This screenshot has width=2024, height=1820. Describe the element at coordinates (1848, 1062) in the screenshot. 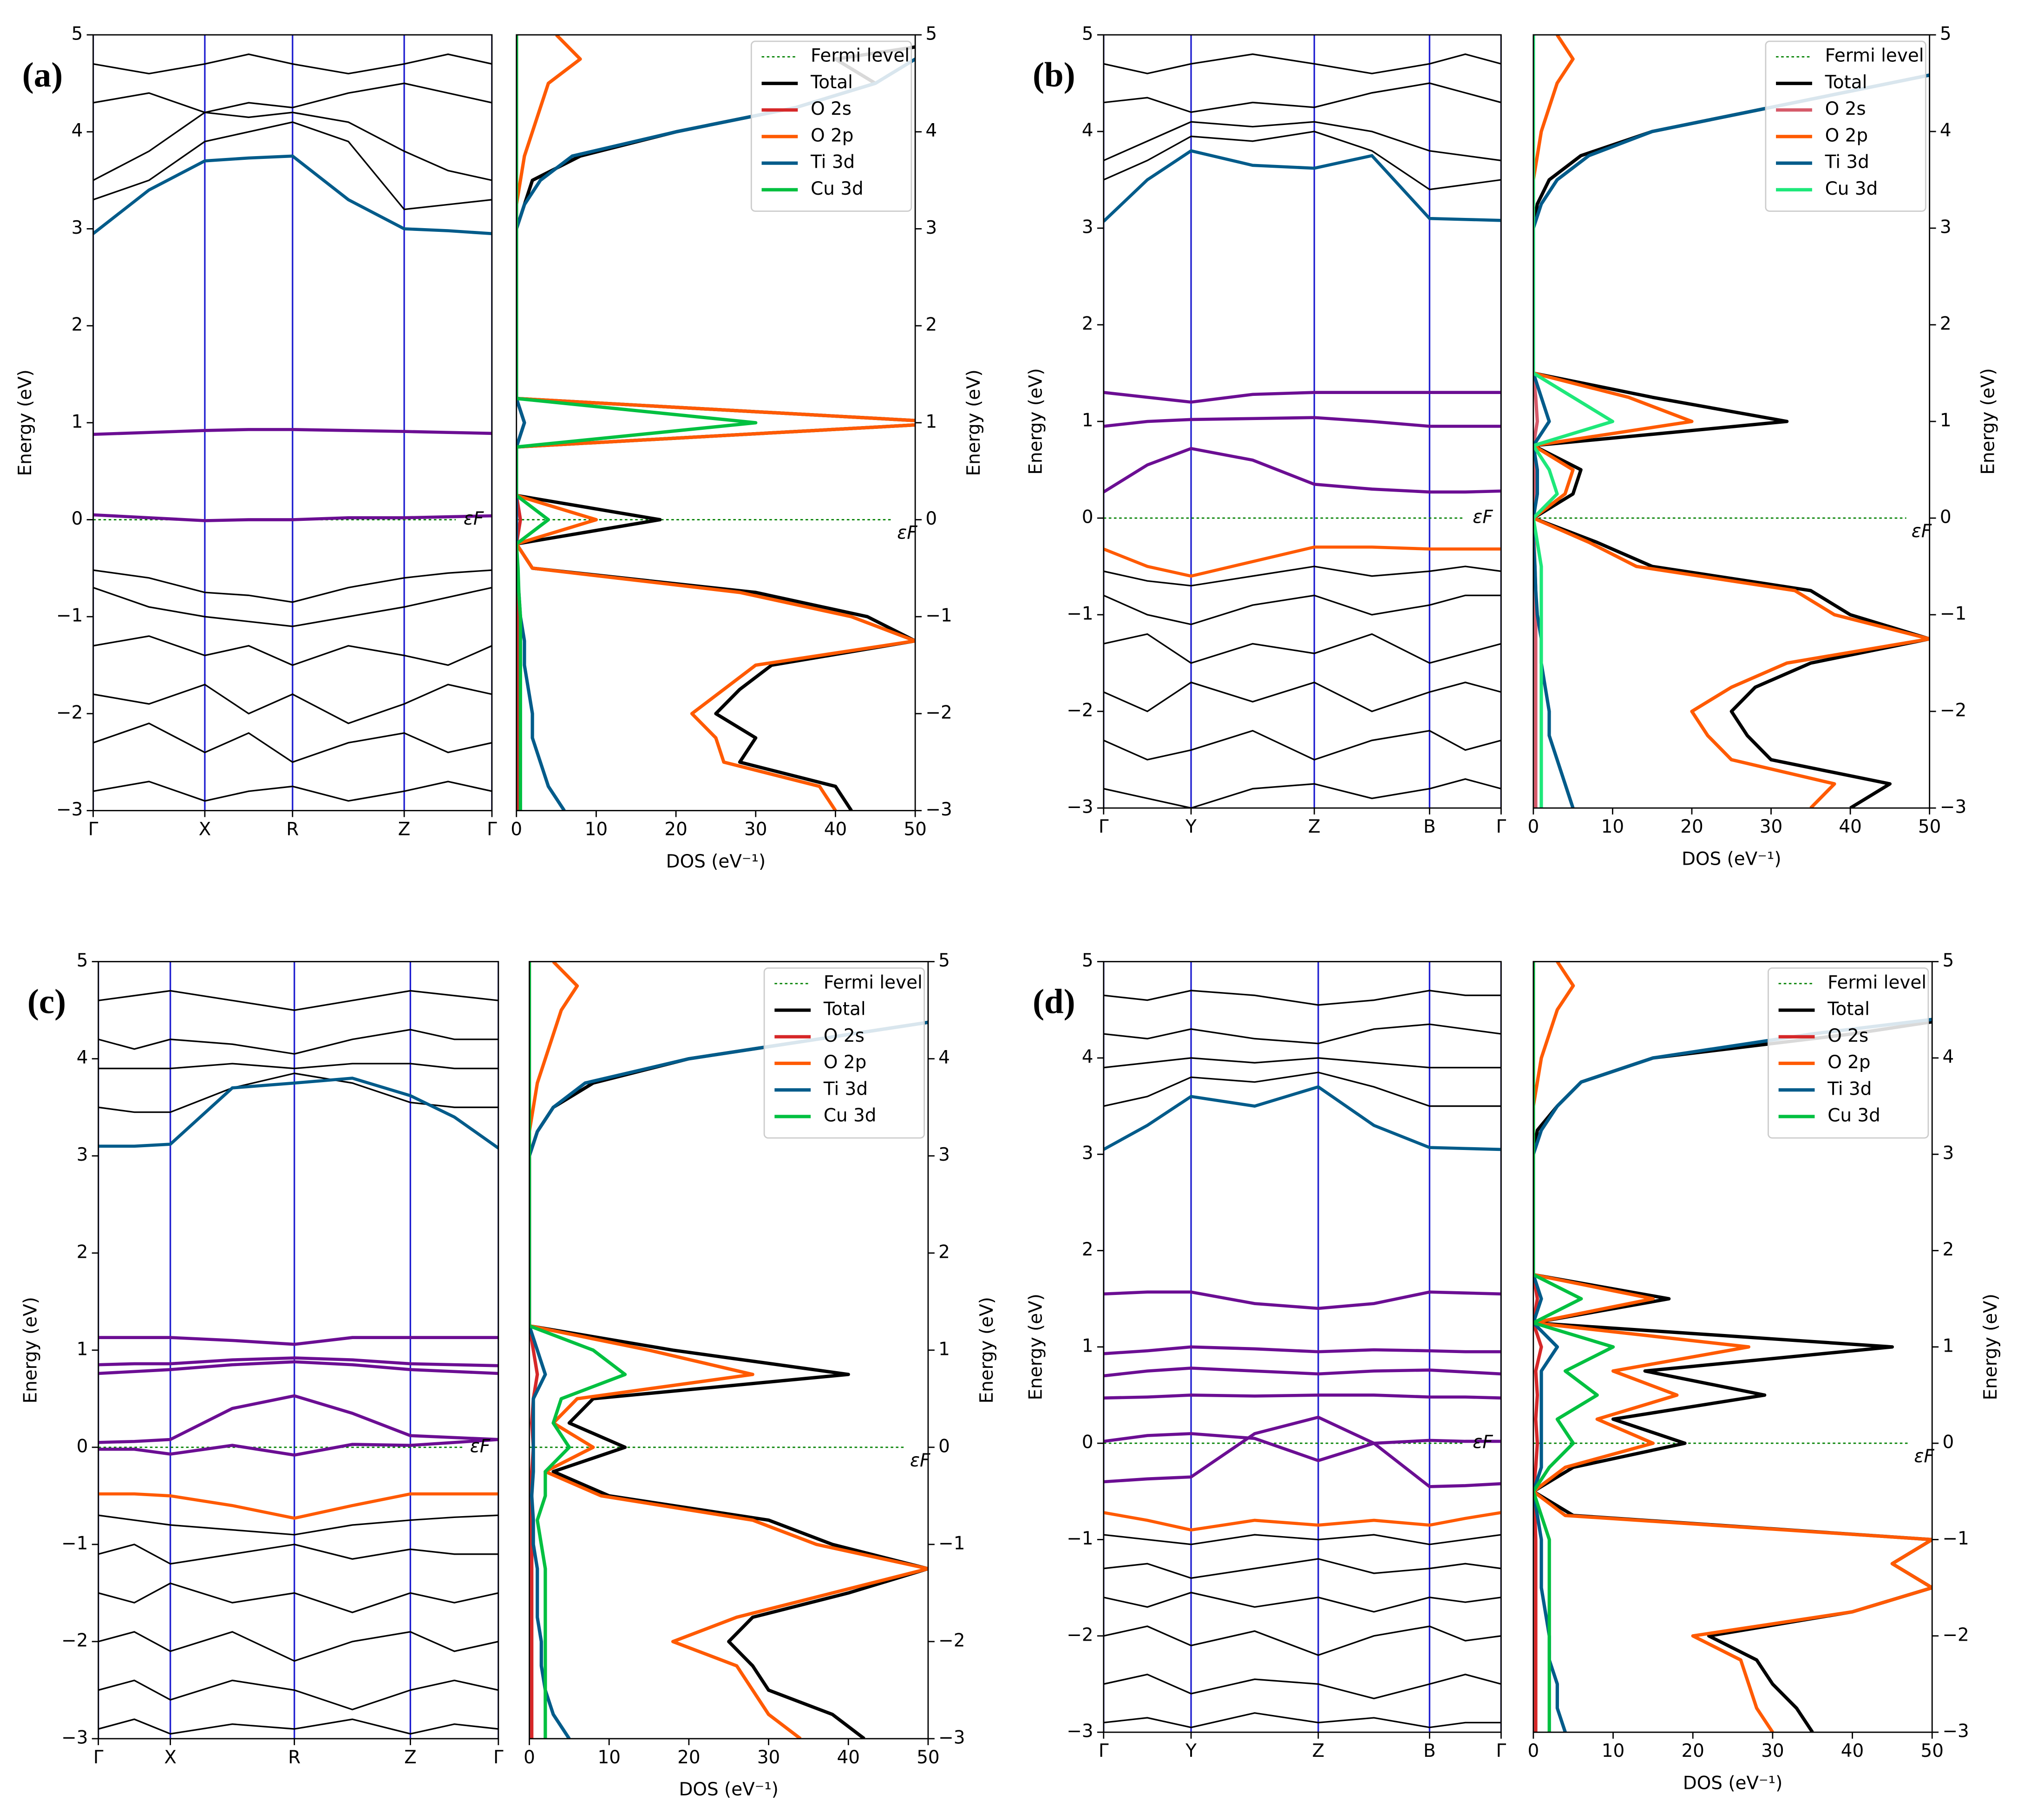

I see `legend-label: O 2p` at that location.